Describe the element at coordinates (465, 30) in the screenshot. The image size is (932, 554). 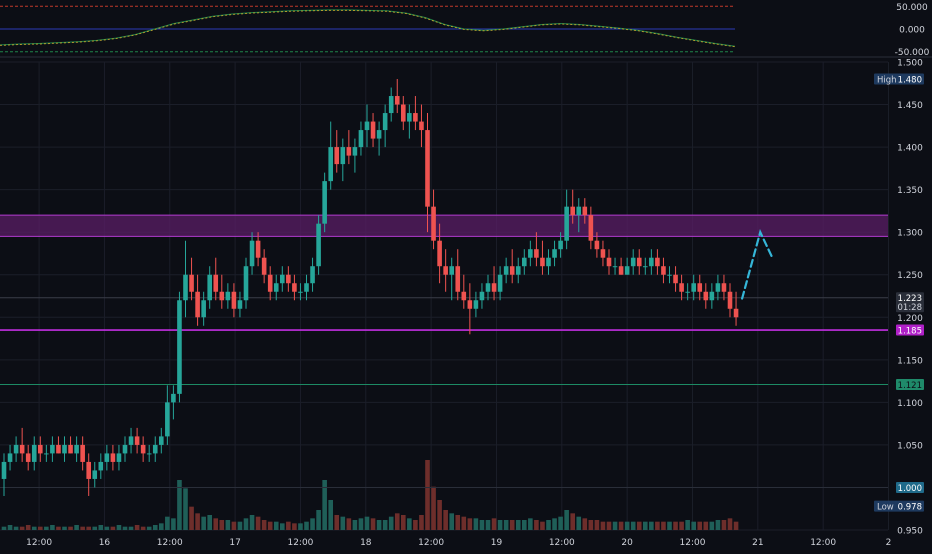
I see `oscillator-panel: 50.000 0.000 -50.000` at that location.